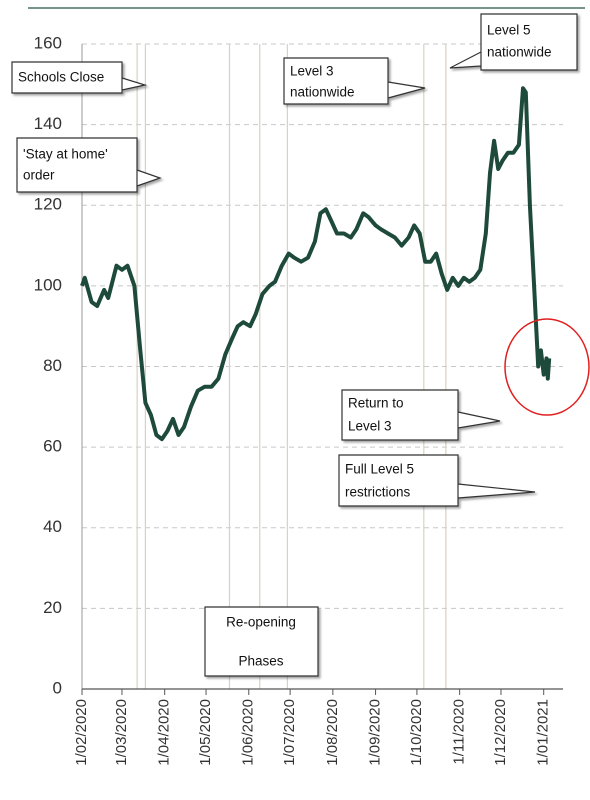 The width and height of the screenshot is (590, 800). Describe the element at coordinates (52, 365) in the screenshot. I see `y-tick-label: 80` at that location.